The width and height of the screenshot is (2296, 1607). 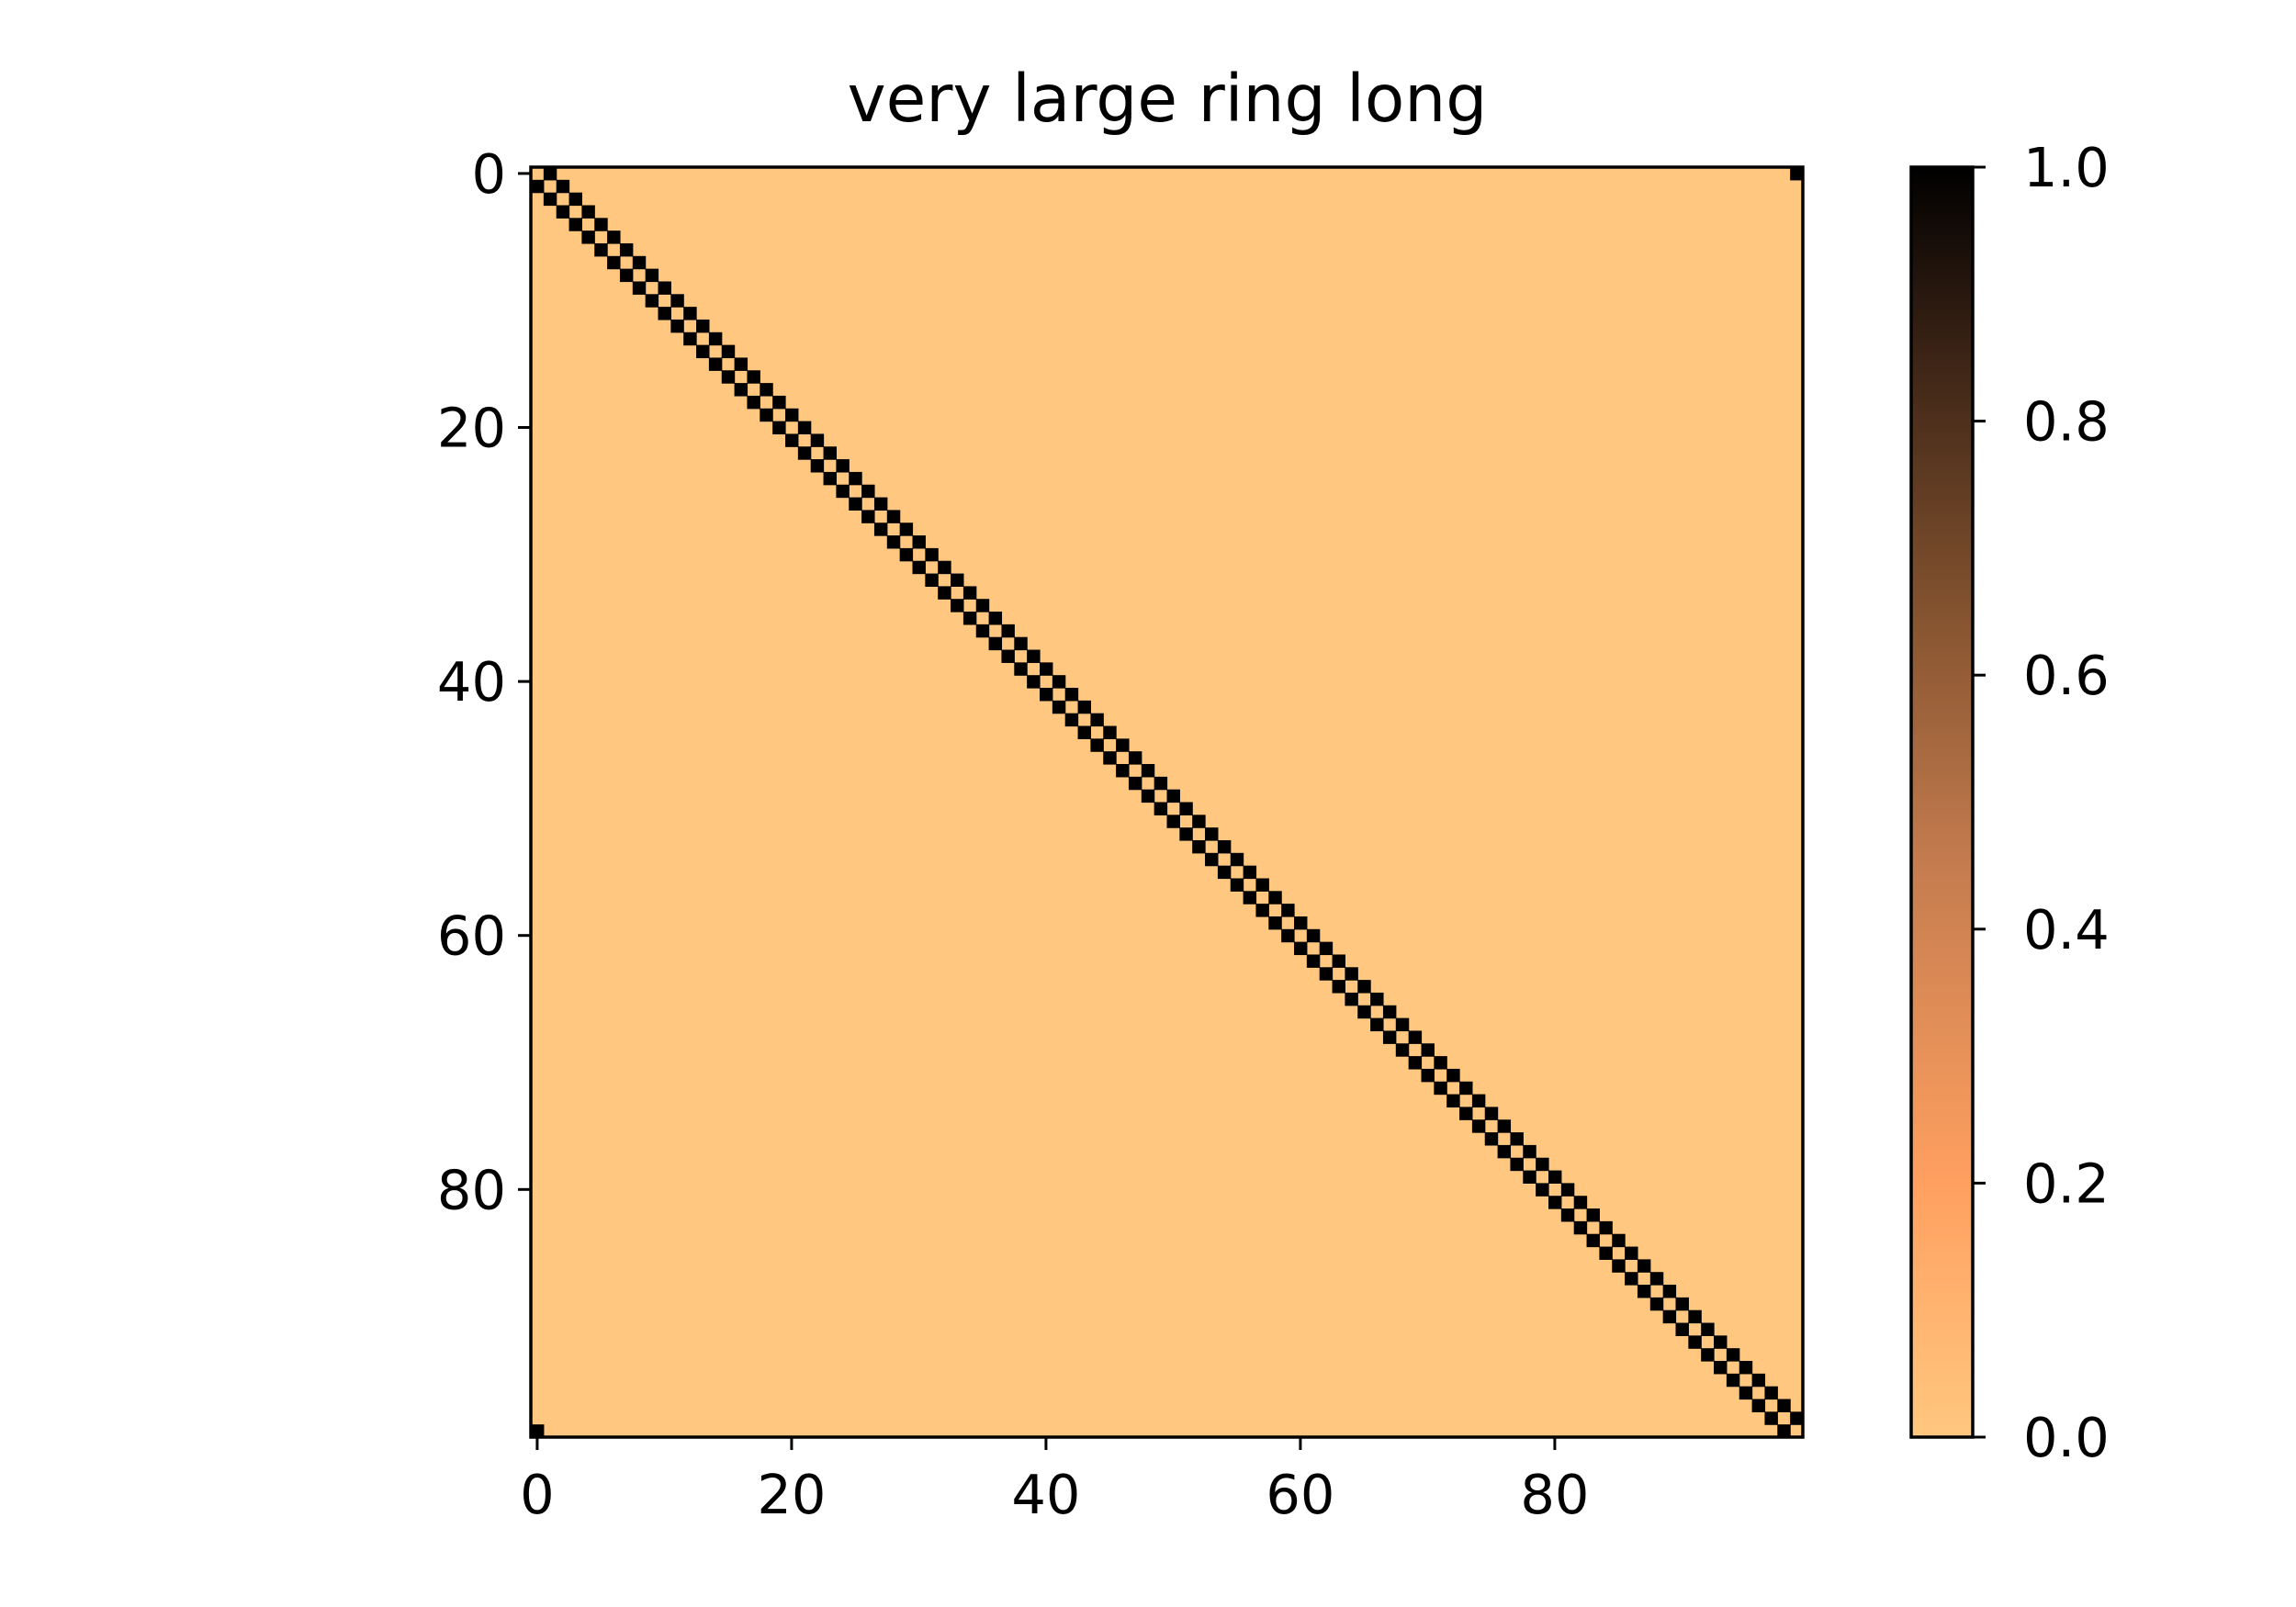 What do you see at coordinates (484, 681) in the screenshot?
I see `y-axis: 0 20 40 60 80` at bounding box center [484, 681].